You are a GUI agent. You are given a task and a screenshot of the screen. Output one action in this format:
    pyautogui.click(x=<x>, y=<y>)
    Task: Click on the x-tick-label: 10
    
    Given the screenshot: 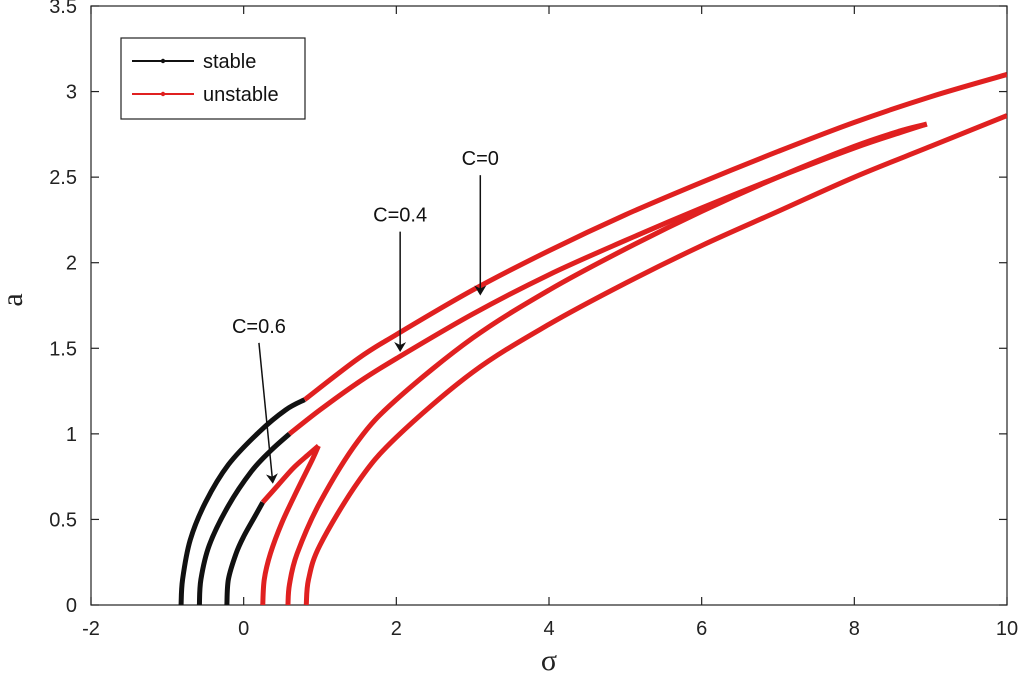 What is the action you would take?
    pyautogui.click(x=1007, y=629)
    